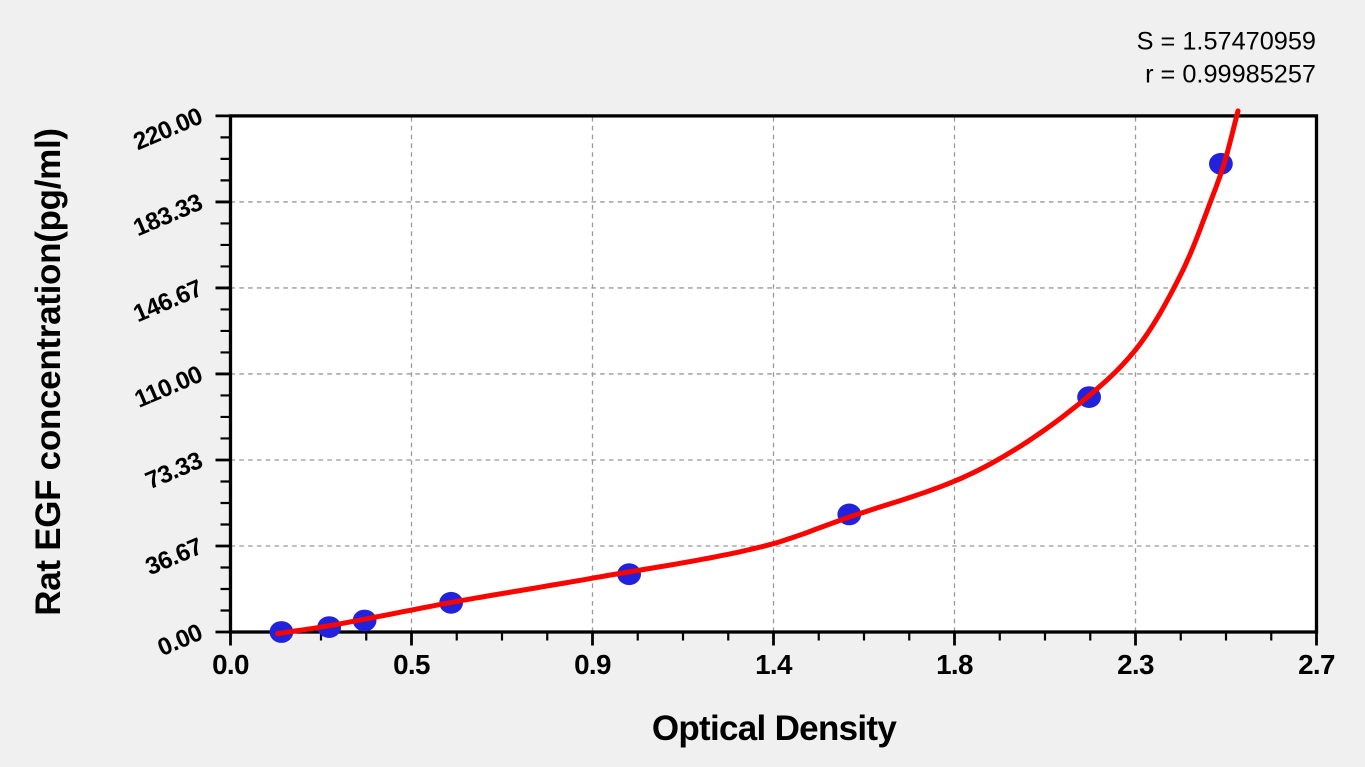 This screenshot has width=1365, height=767. I want to click on svg-text: 1.4, so click(774, 664).